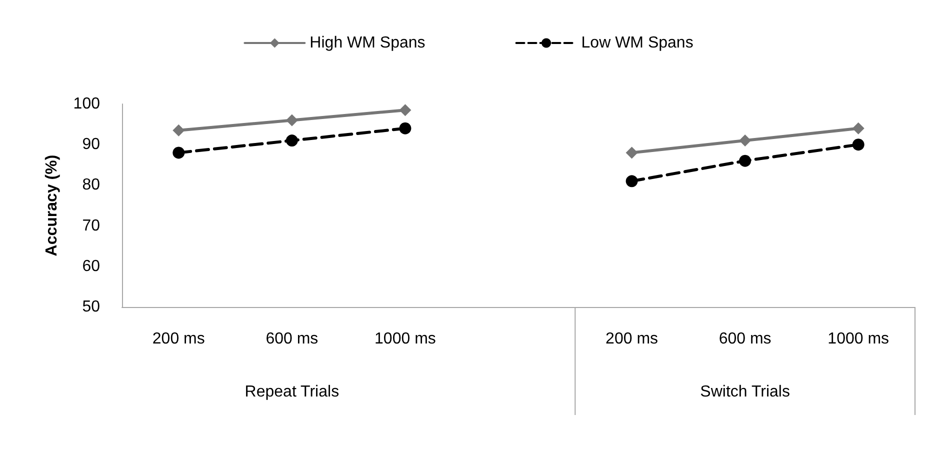 The height and width of the screenshot is (453, 937). I want to click on y-tick-label: 50, so click(91, 307).